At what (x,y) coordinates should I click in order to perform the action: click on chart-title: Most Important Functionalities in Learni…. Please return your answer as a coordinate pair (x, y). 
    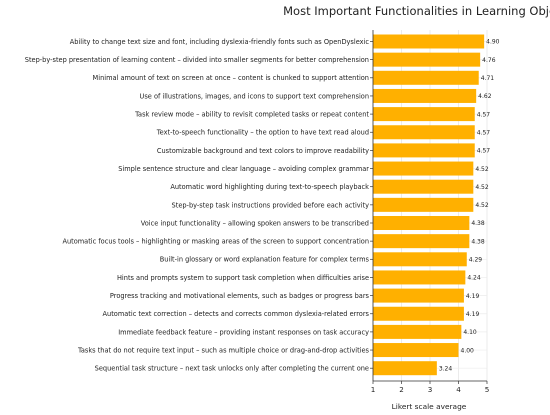
    Looking at the image, I should click on (416, 11).